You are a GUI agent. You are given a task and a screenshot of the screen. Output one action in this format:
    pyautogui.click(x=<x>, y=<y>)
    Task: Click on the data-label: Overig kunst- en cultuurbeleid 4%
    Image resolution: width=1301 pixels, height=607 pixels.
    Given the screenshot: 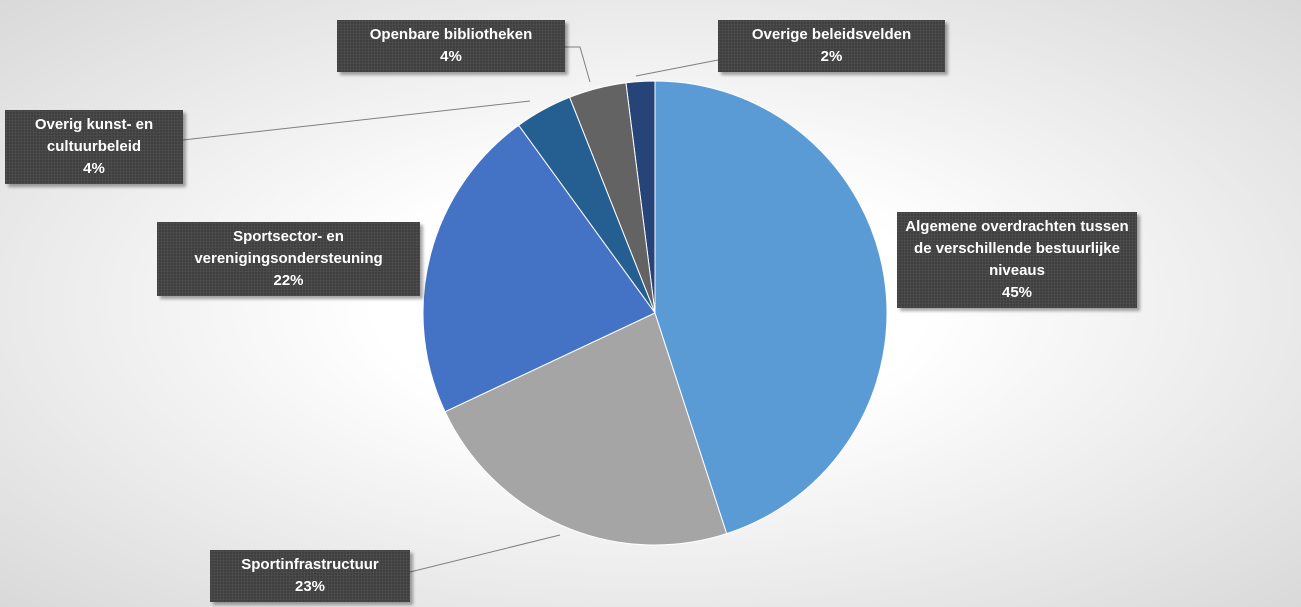 What is the action you would take?
    pyautogui.click(x=94, y=147)
    